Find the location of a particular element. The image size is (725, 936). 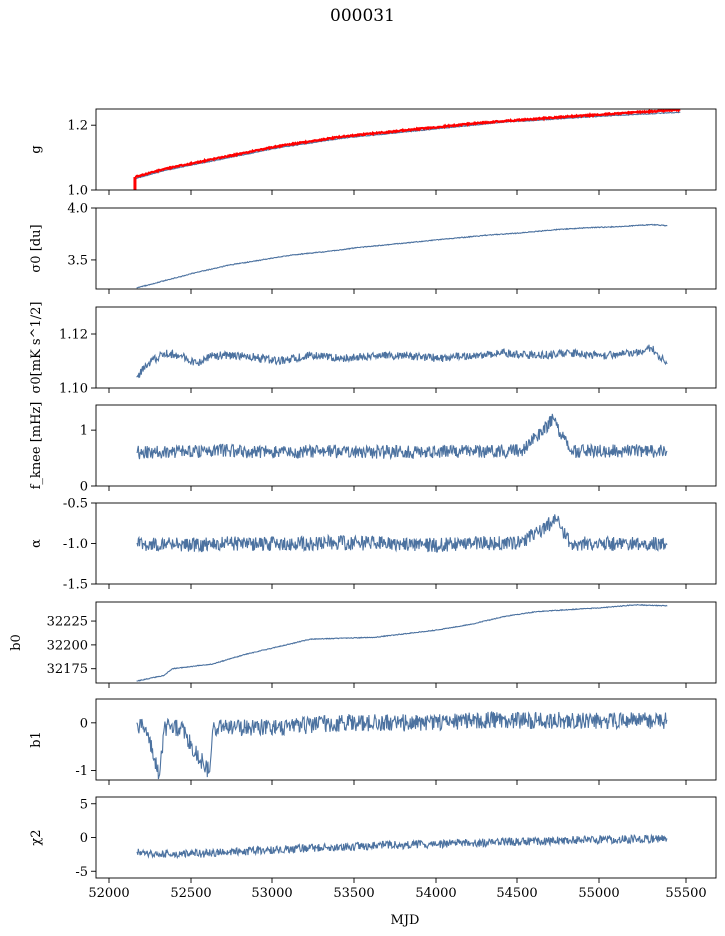

panel-5: -1.5 -1.0 -0.5 α is located at coordinates (373, 545).